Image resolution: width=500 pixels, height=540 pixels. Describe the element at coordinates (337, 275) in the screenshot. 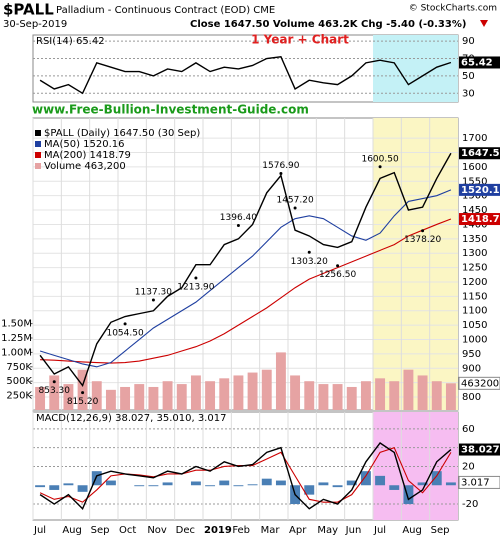

I see `annotation: 1256.50` at that location.